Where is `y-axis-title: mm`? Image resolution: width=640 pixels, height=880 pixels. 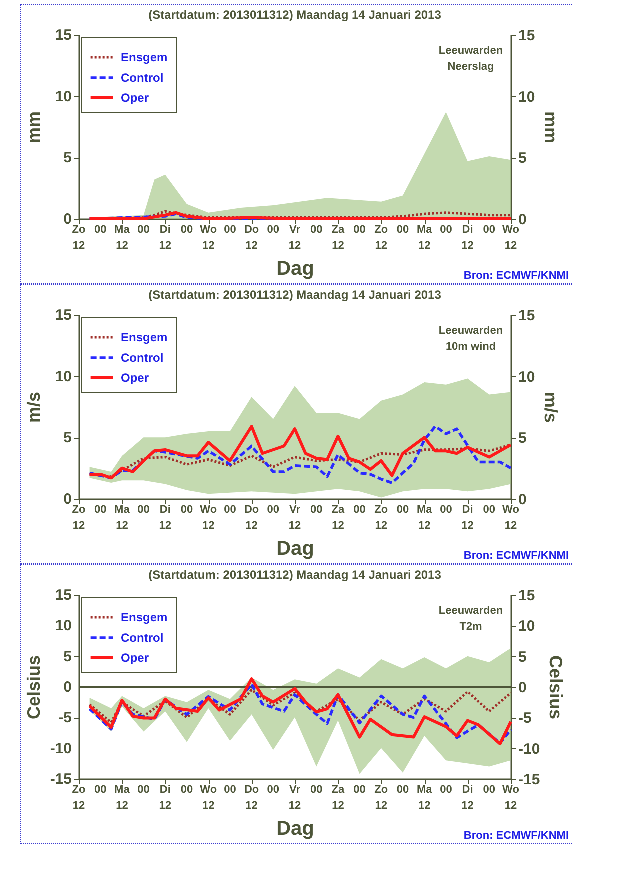 y-axis-title: mm is located at coordinates (34, 127).